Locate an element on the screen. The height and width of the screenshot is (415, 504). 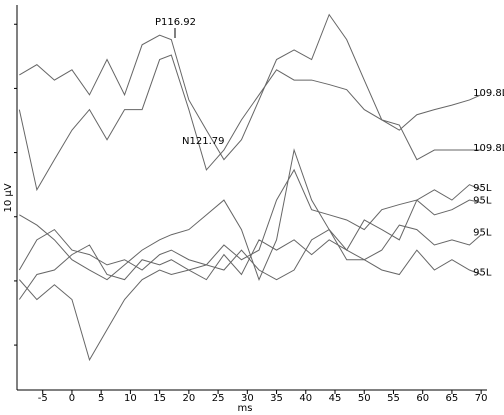
x-tick-label: 60 is located at coordinates (422, 398).